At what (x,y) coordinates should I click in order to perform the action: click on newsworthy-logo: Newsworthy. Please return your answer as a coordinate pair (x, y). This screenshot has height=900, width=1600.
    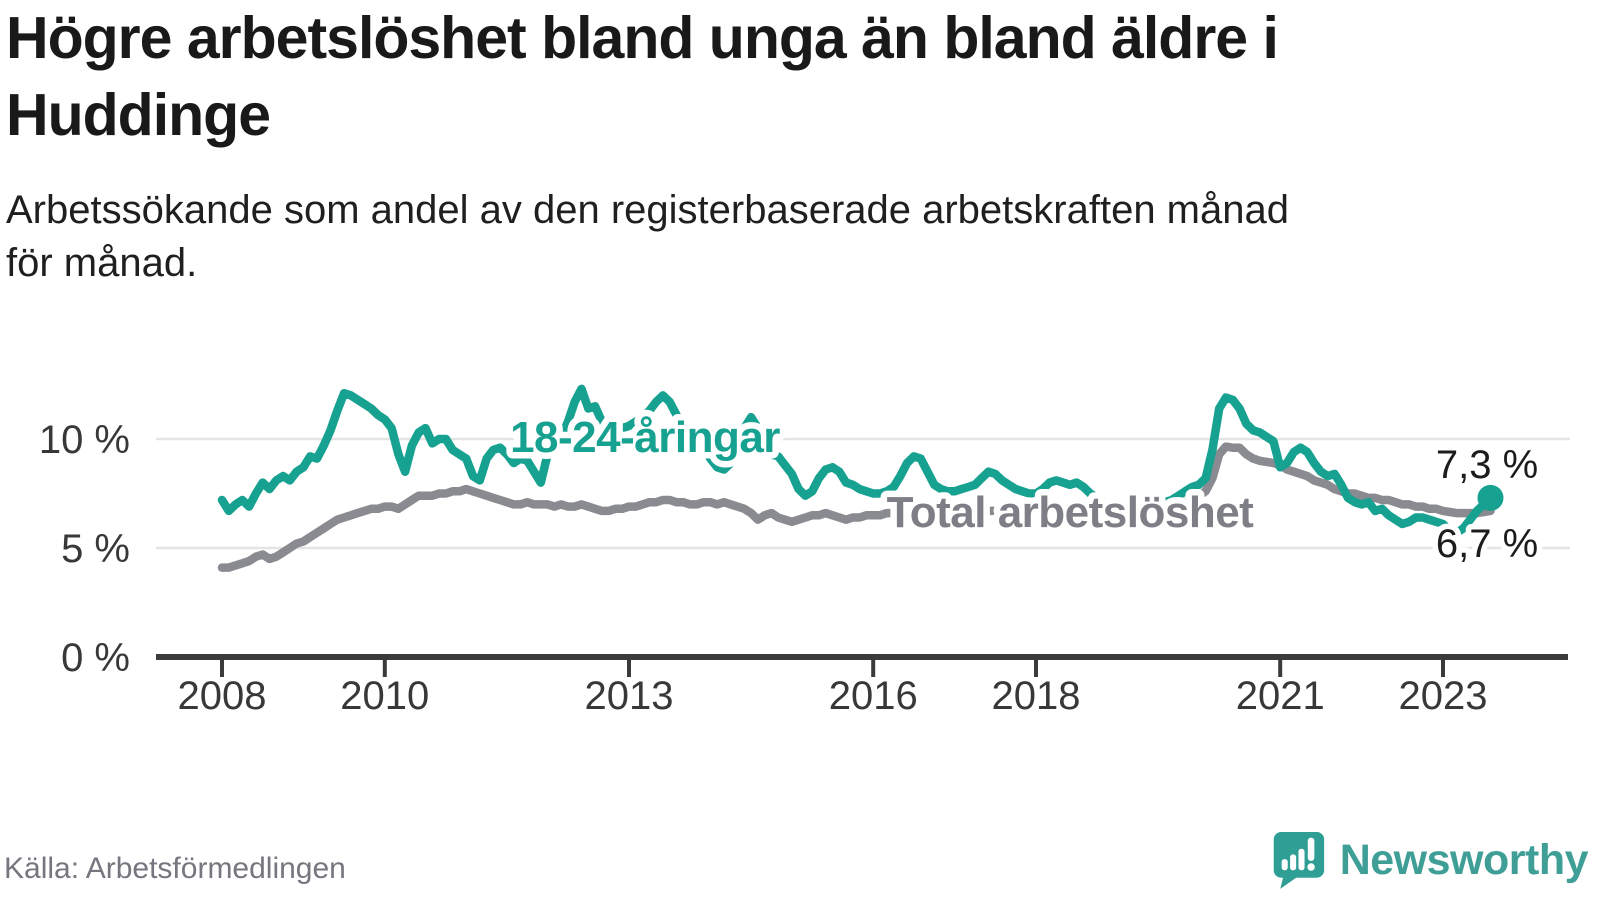
    Looking at the image, I should click on (1429, 860).